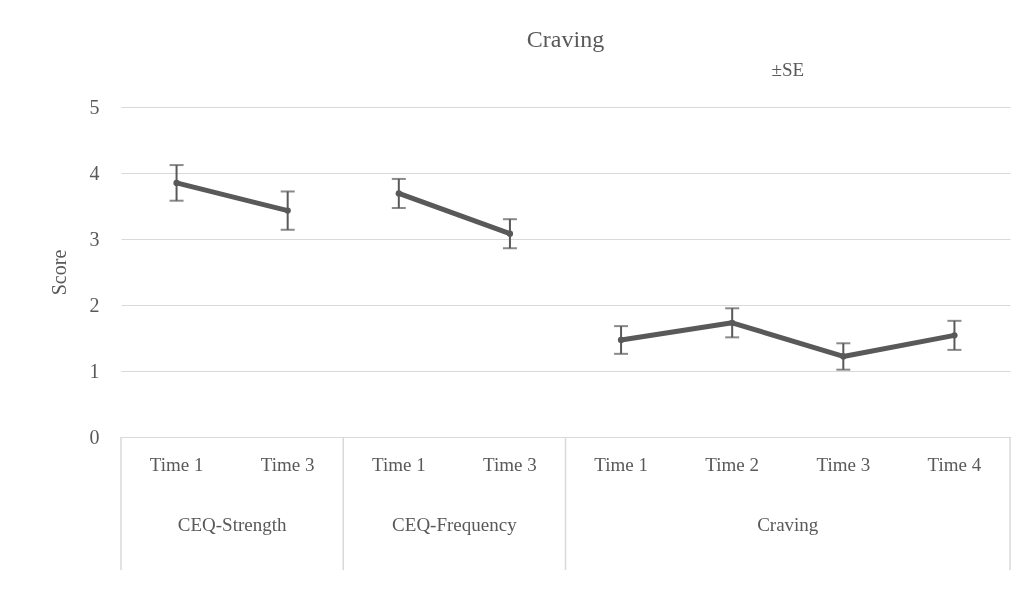 The image size is (1030, 603). I want to click on y-tick-label: 3, so click(94, 238).